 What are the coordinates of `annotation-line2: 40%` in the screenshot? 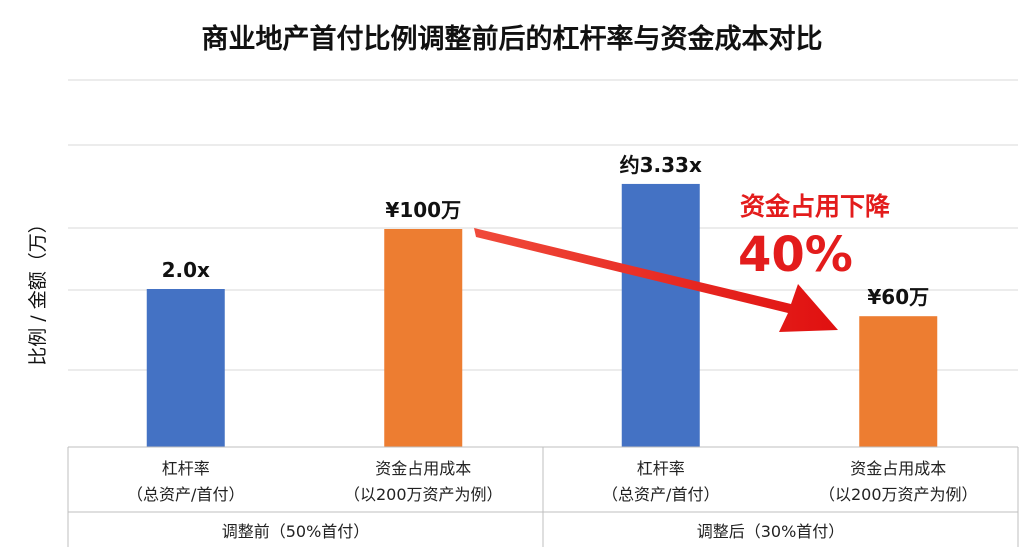 It's located at (795, 255).